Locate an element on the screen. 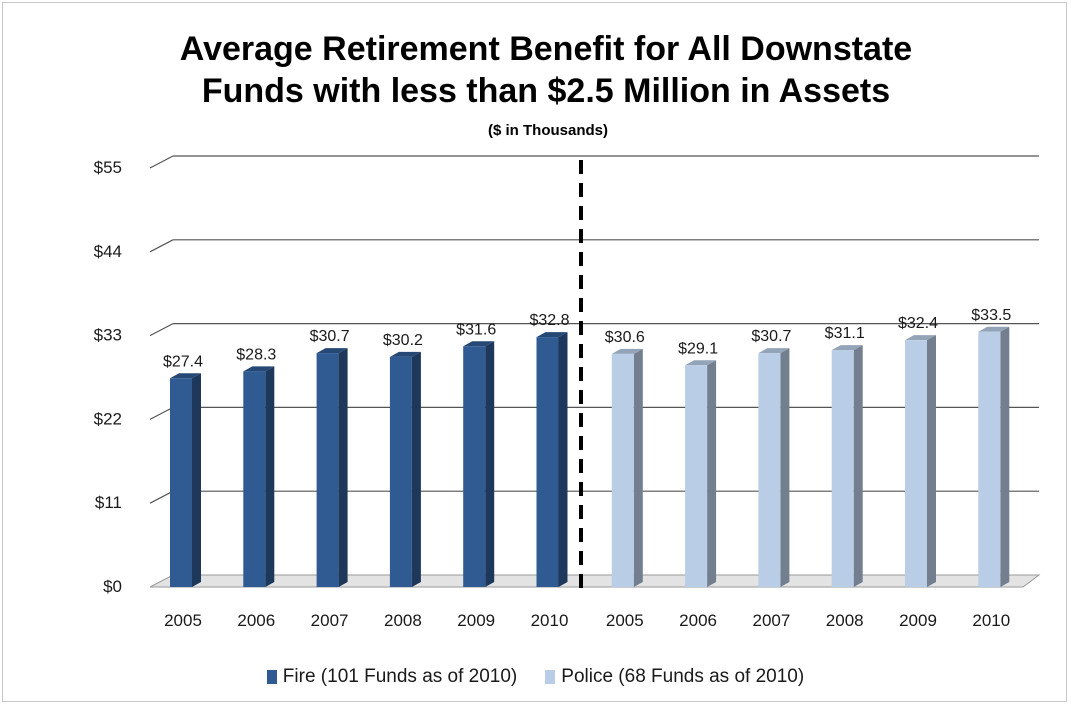  data-label: $32.8 is located at coordinates (549, 320).